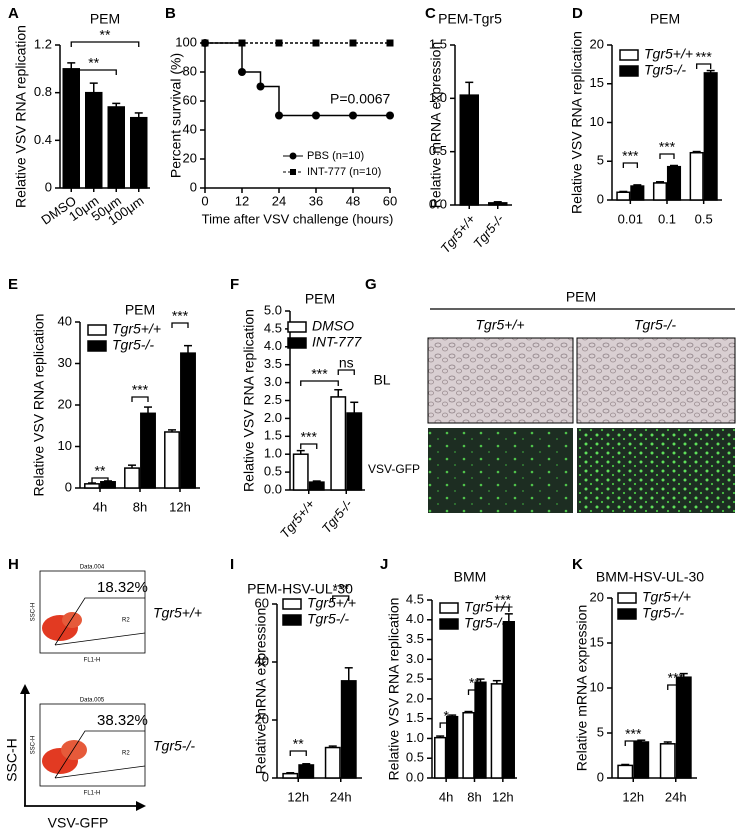 The height and width of the screenshot is (836, 744). What do you see at coordinates (430, 13) in the screenshot?
I see `panel-letter: C` at bounding box center [430, 13].